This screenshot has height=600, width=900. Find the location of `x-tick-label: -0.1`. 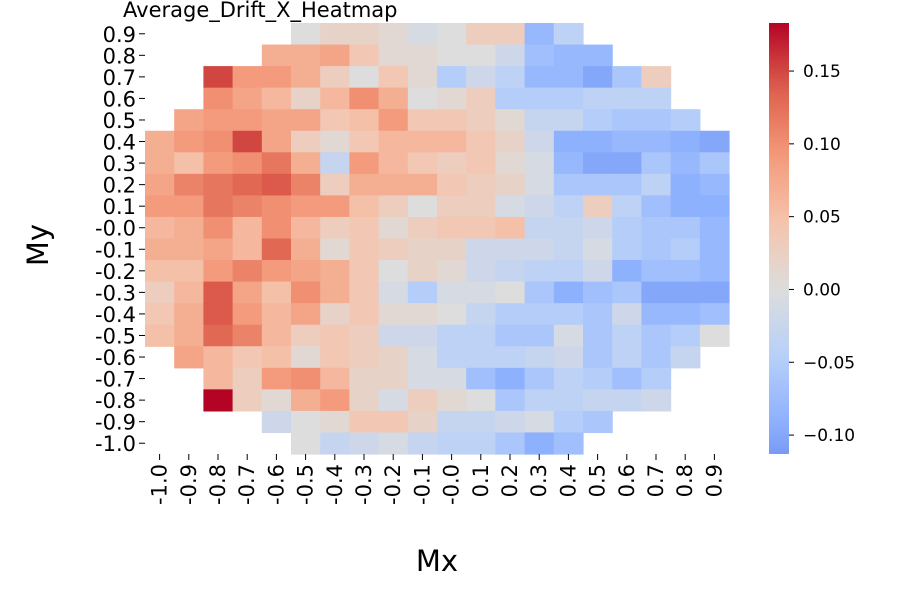

x-tick-label: -0.1 is located at coordinates (422, 484).